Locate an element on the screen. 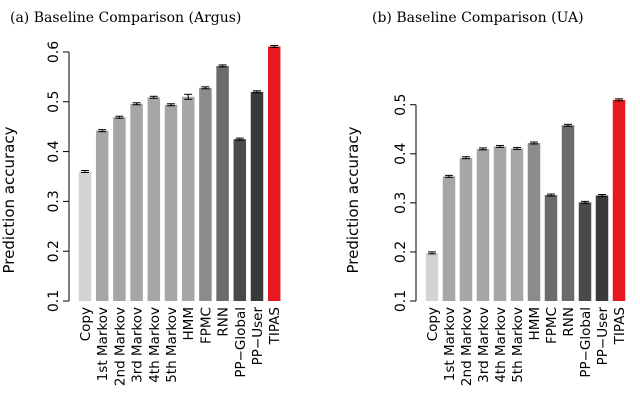  y-tick-label: 0.6 is located at coordinates (54, 52).